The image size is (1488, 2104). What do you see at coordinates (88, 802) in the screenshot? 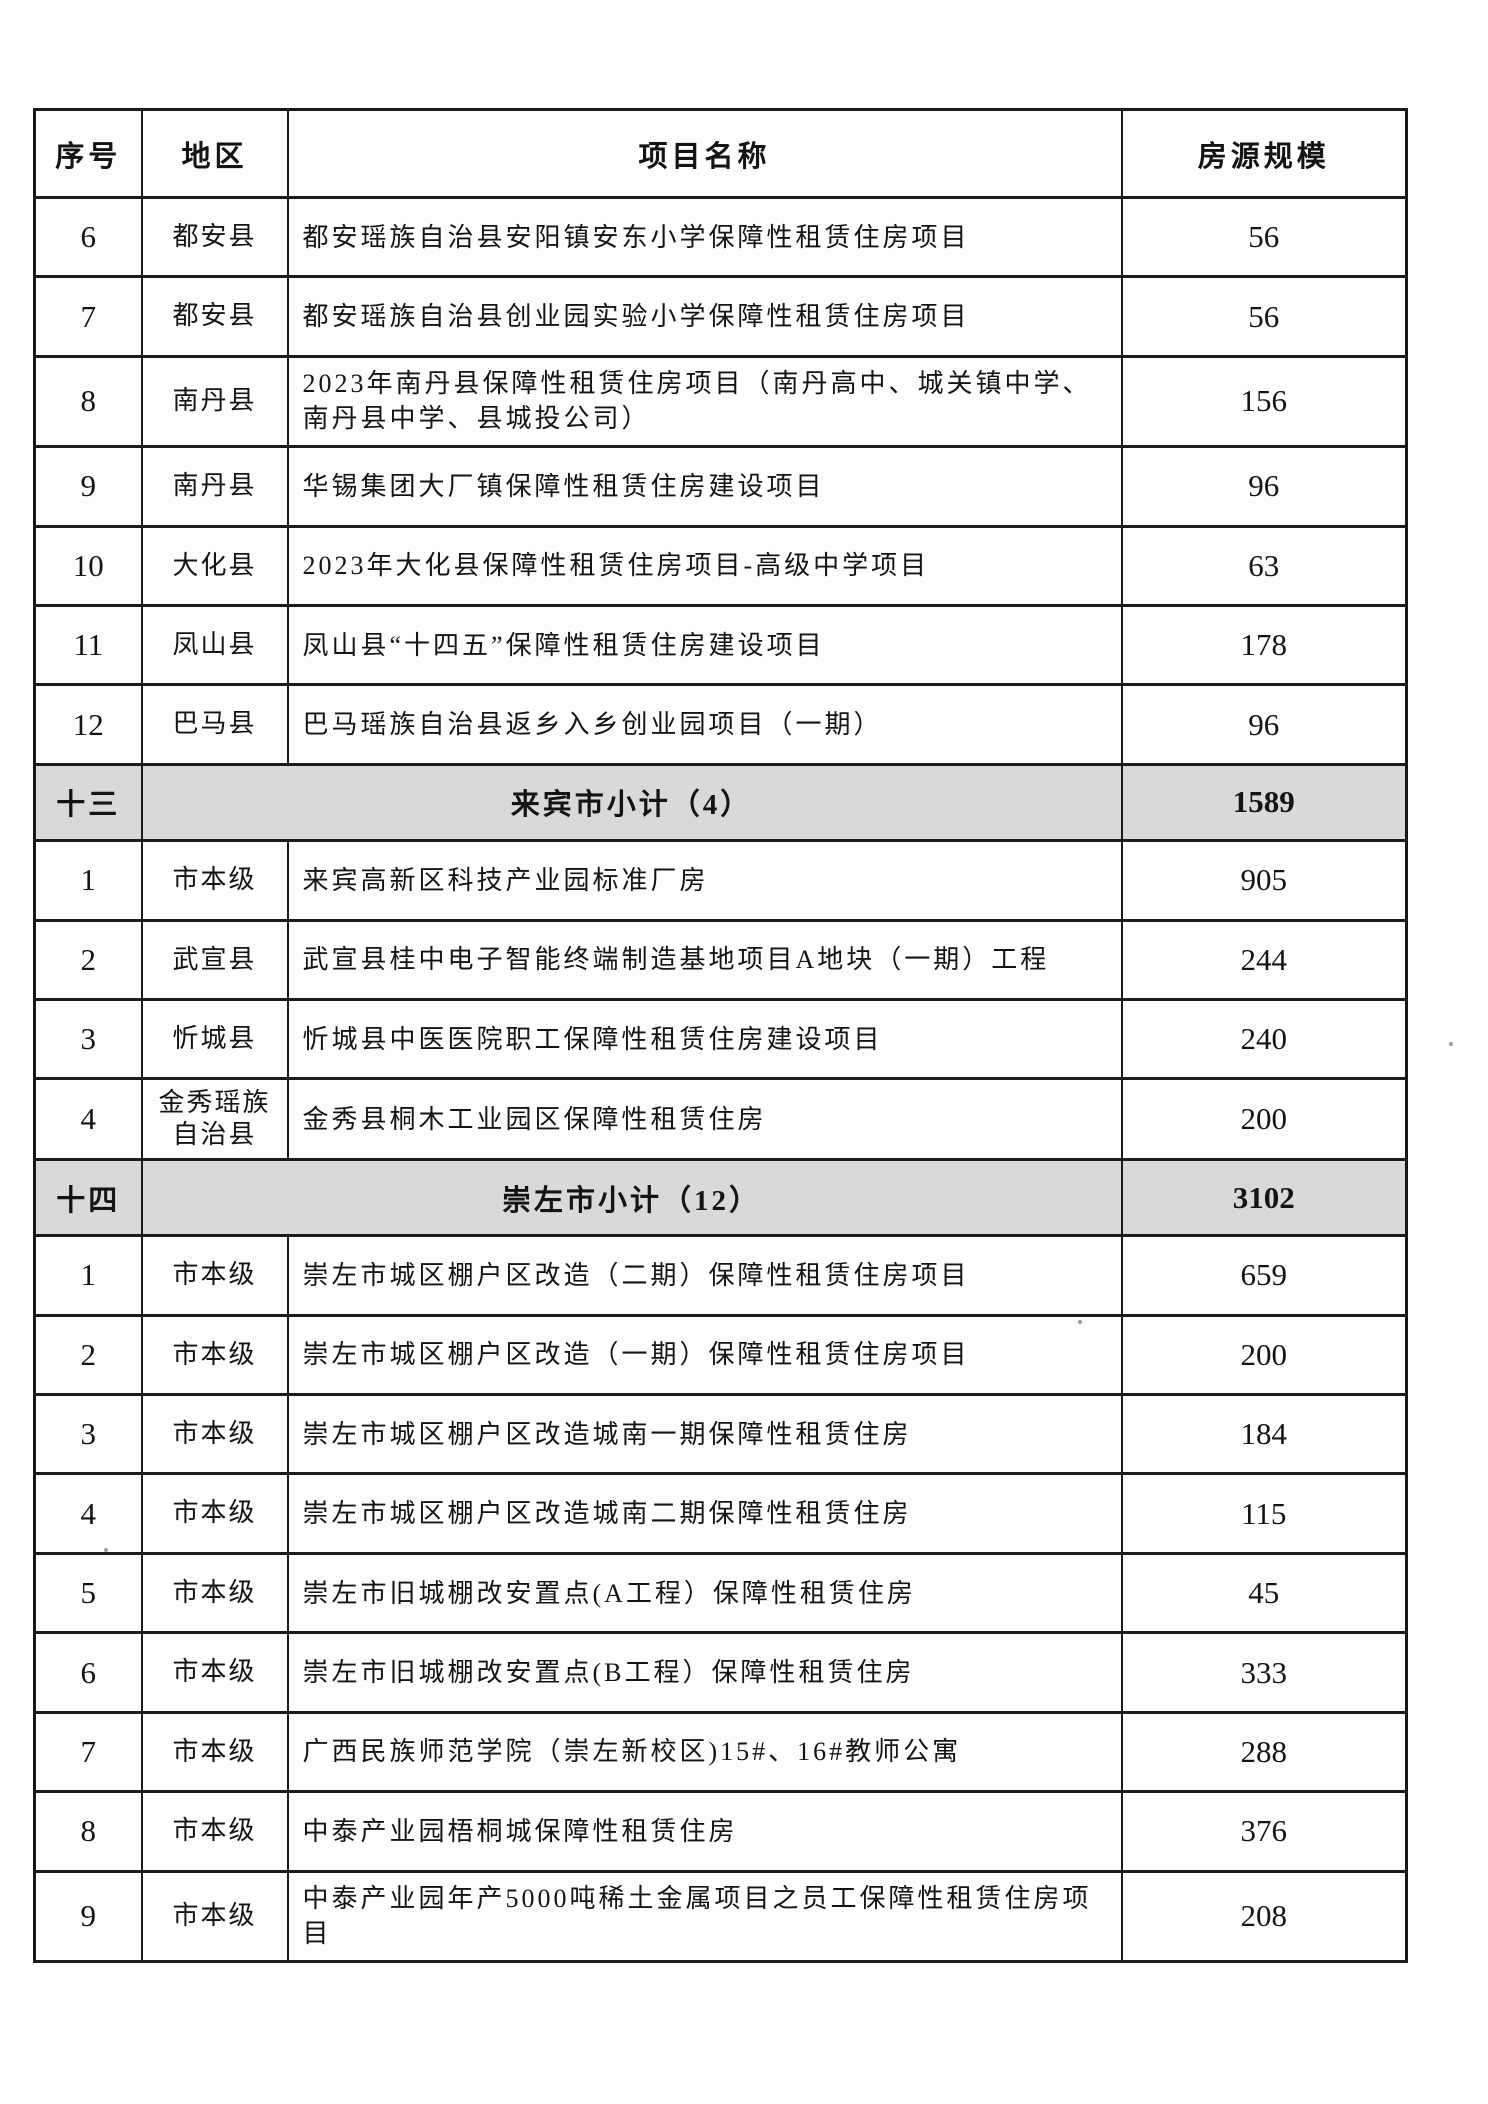
I see `seq-cell: 十三` at bounding box center [88, 802].